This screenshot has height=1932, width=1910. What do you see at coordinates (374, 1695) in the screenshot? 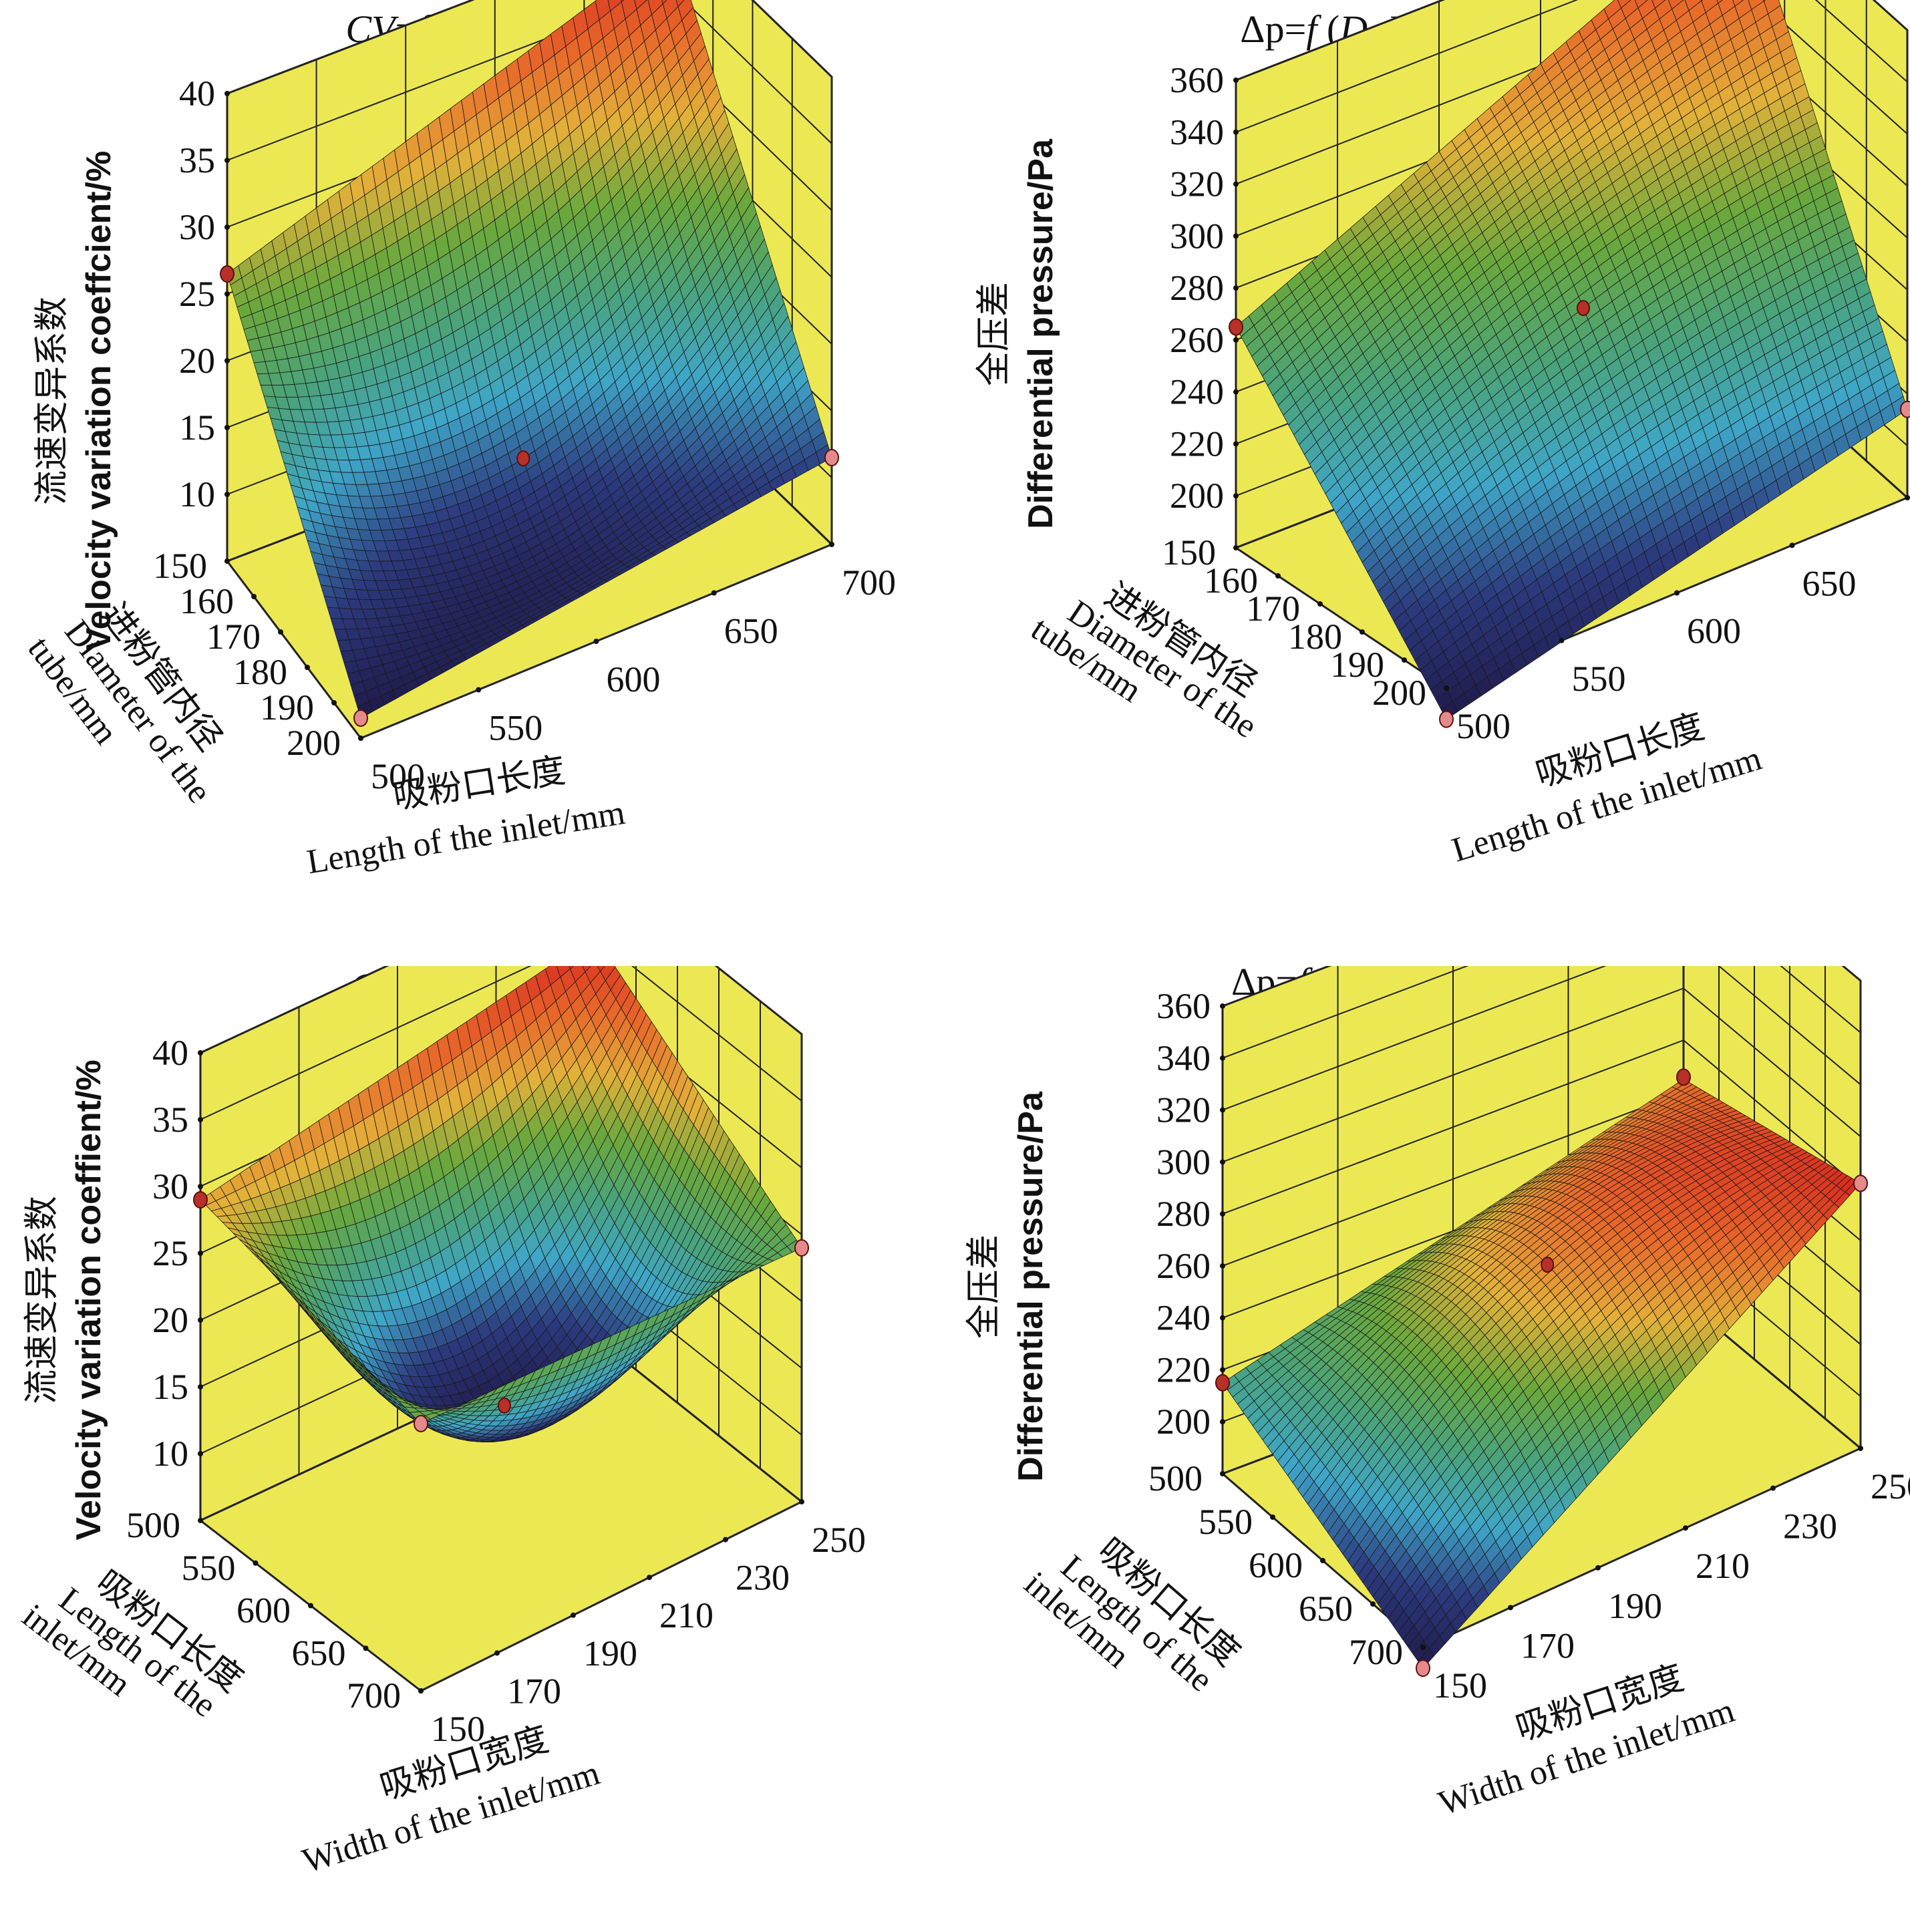
I see `y-tick-label: 700` at bounding box center [374, 1695].